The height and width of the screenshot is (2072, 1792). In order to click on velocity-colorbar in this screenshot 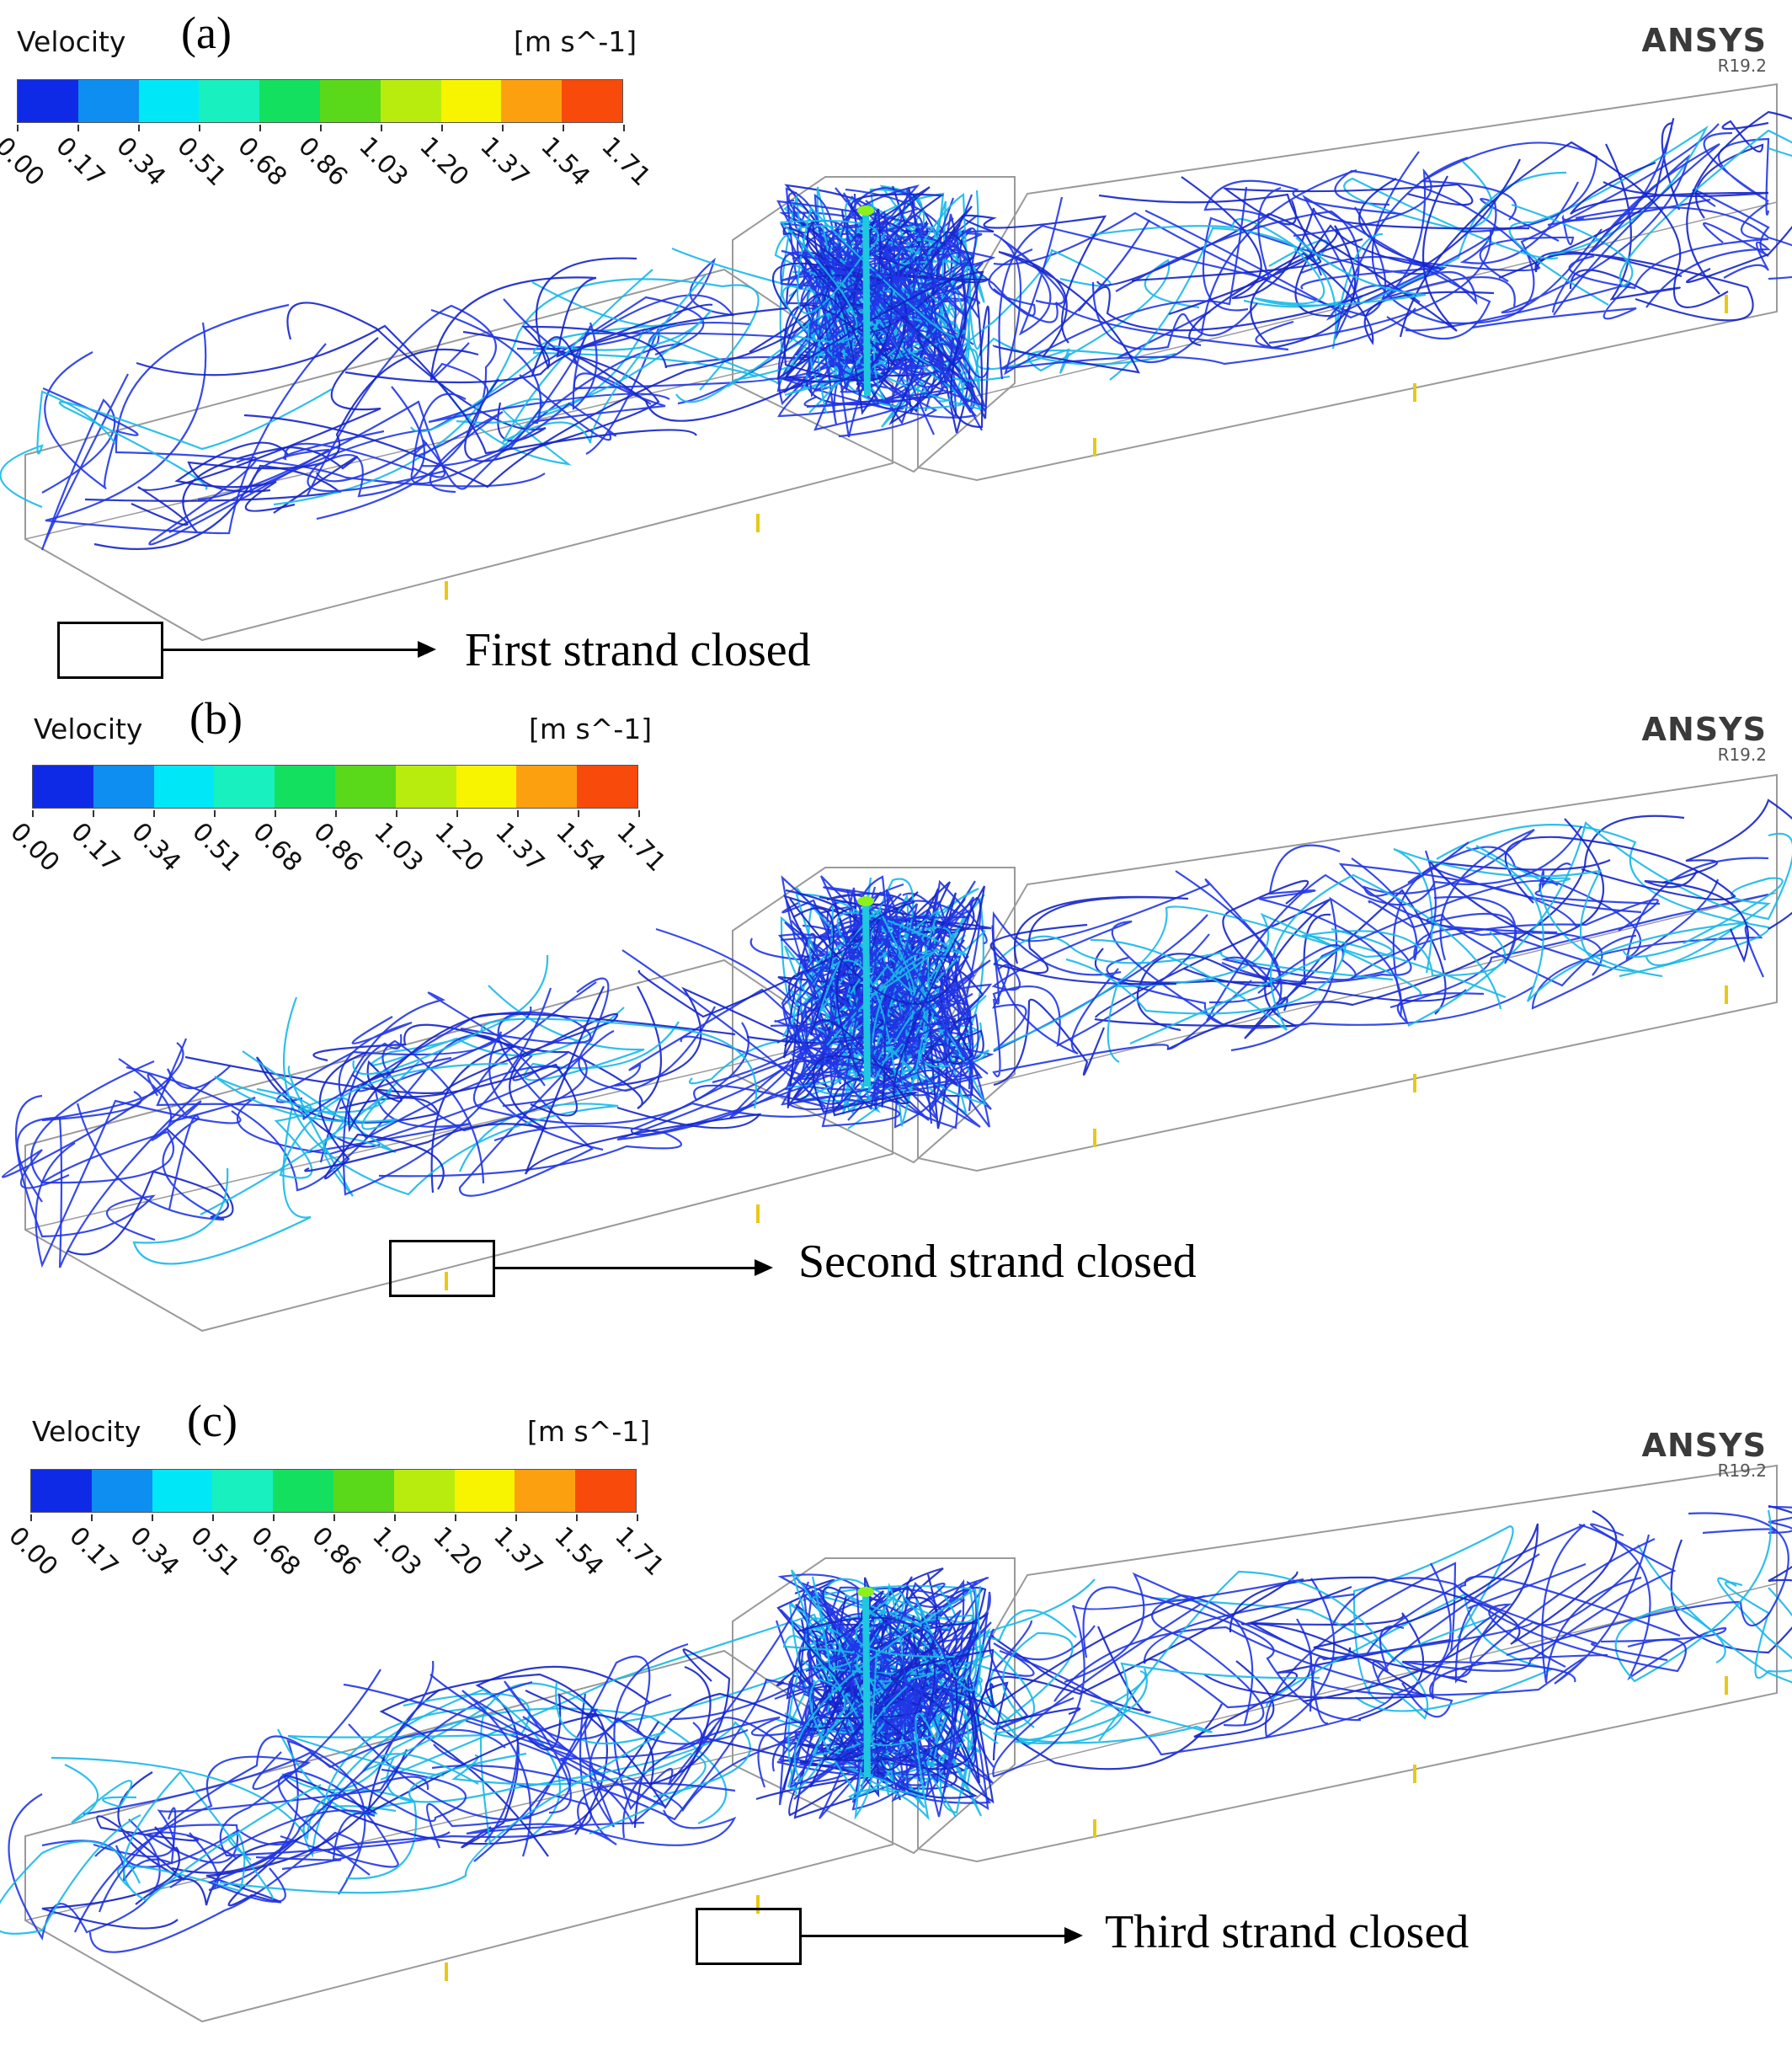, I will do `click(320, 101)`.